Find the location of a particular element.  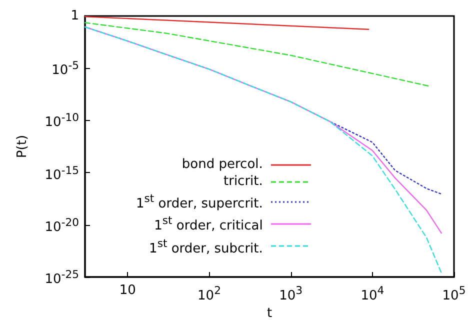

y-tick-label: 10$^{-25}$ is located at coordinates (61, 277).